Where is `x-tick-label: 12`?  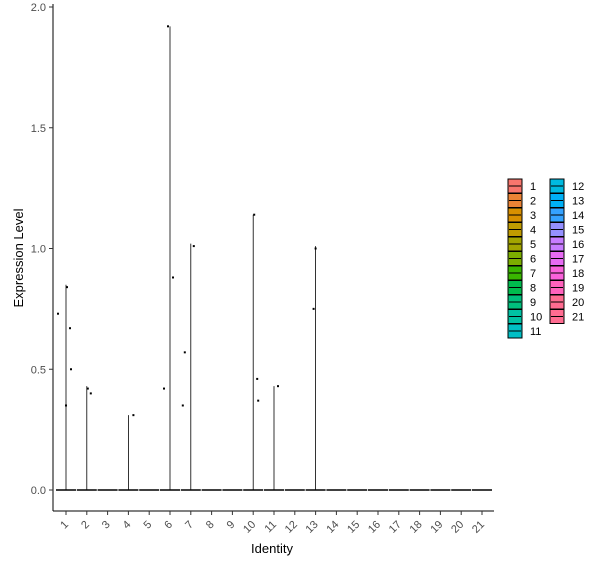
x-tick-label: 12 is located at coordinates (291, 527).